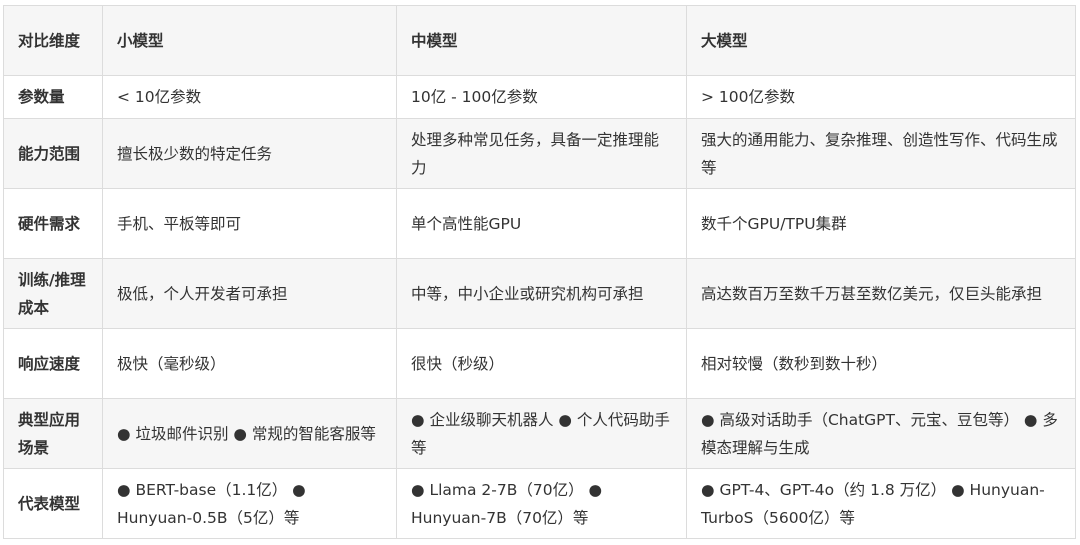 This screenshot has height=545, width=1080. Describe the element at coordinates (53, 97) in the screenshot. I see `row-dimension: 参数量` at that location.